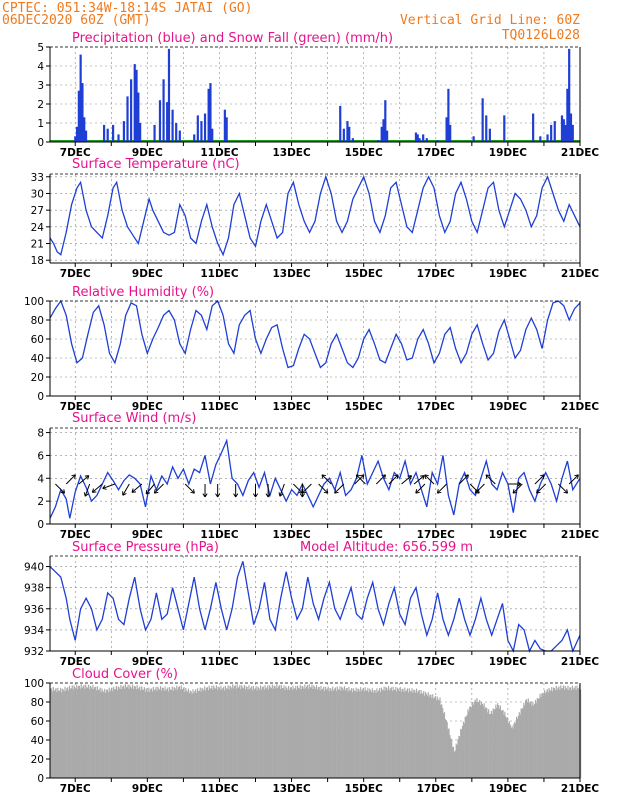 The height and width of the screenshot is (800, 618). I want to click on y-tick-label: 938, so click(34, 589).